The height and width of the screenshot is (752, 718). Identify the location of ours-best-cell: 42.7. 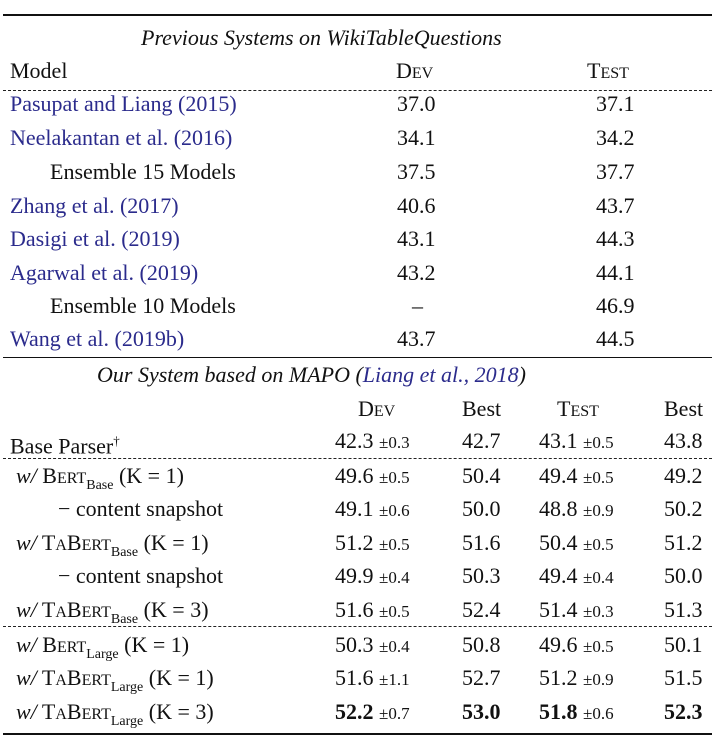
(481, 440).